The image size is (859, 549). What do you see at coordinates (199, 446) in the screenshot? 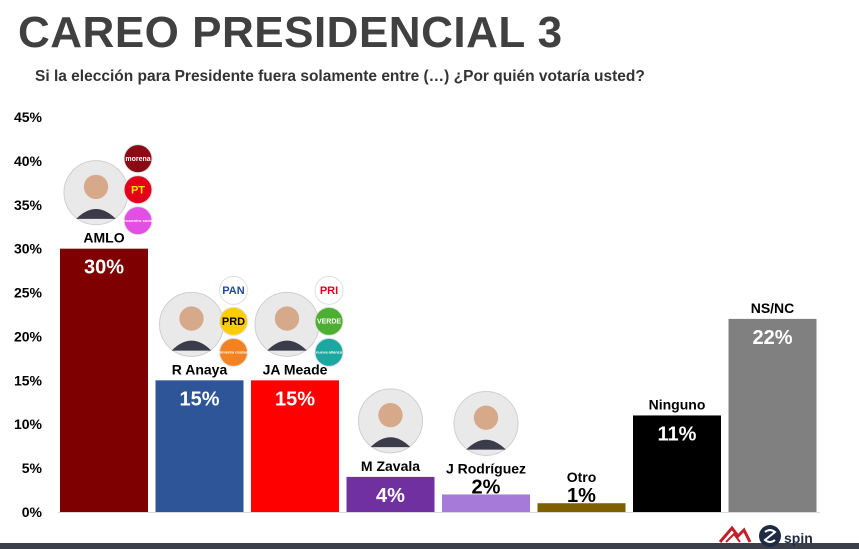
I see `bar-r-anaya` at bounding box center [199, 446].